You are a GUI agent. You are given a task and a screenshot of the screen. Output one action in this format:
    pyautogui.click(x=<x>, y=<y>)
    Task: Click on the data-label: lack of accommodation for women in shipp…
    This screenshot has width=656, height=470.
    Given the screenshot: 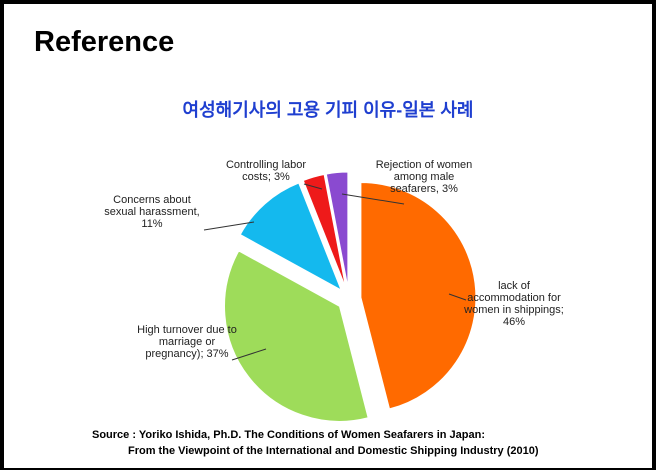 What is the action you would take?
    pyautogui.click(x=514, y=304)
    